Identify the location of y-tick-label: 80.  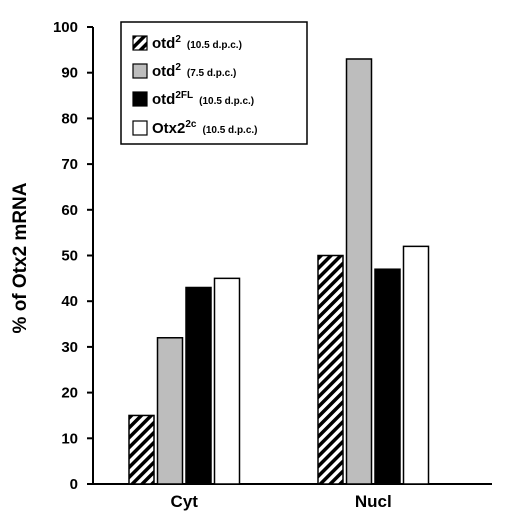
(69, 118).